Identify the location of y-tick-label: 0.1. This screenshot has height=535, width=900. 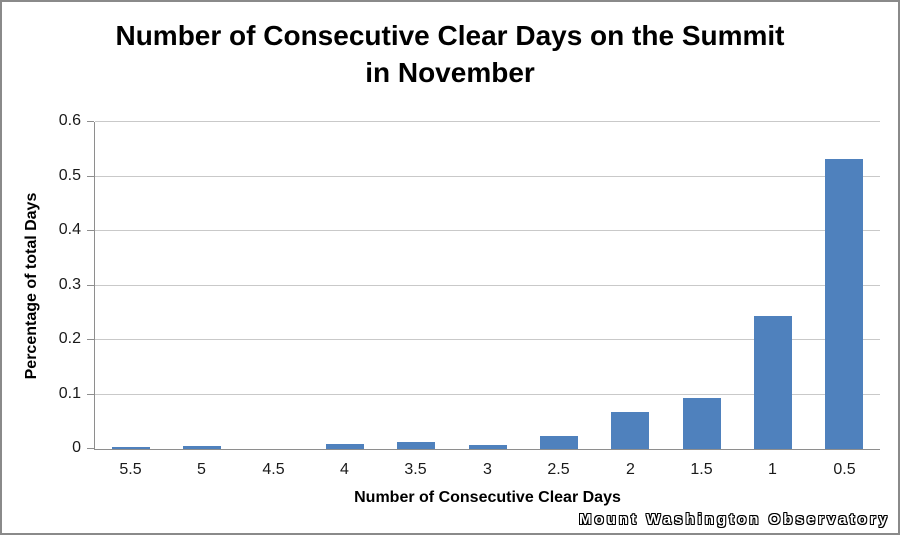
(69, 393).